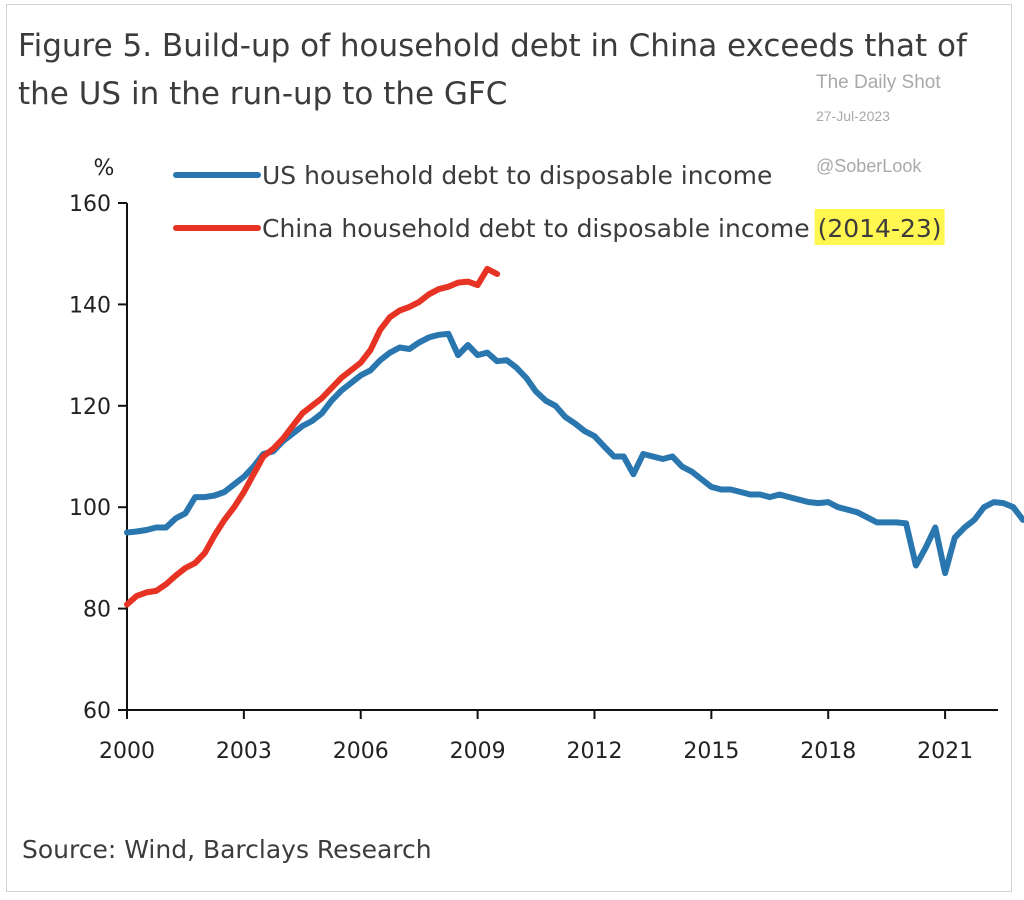 This screenshot has width=1024, height=900. I want to click on y-tick-label: 120, so click(90, 407).